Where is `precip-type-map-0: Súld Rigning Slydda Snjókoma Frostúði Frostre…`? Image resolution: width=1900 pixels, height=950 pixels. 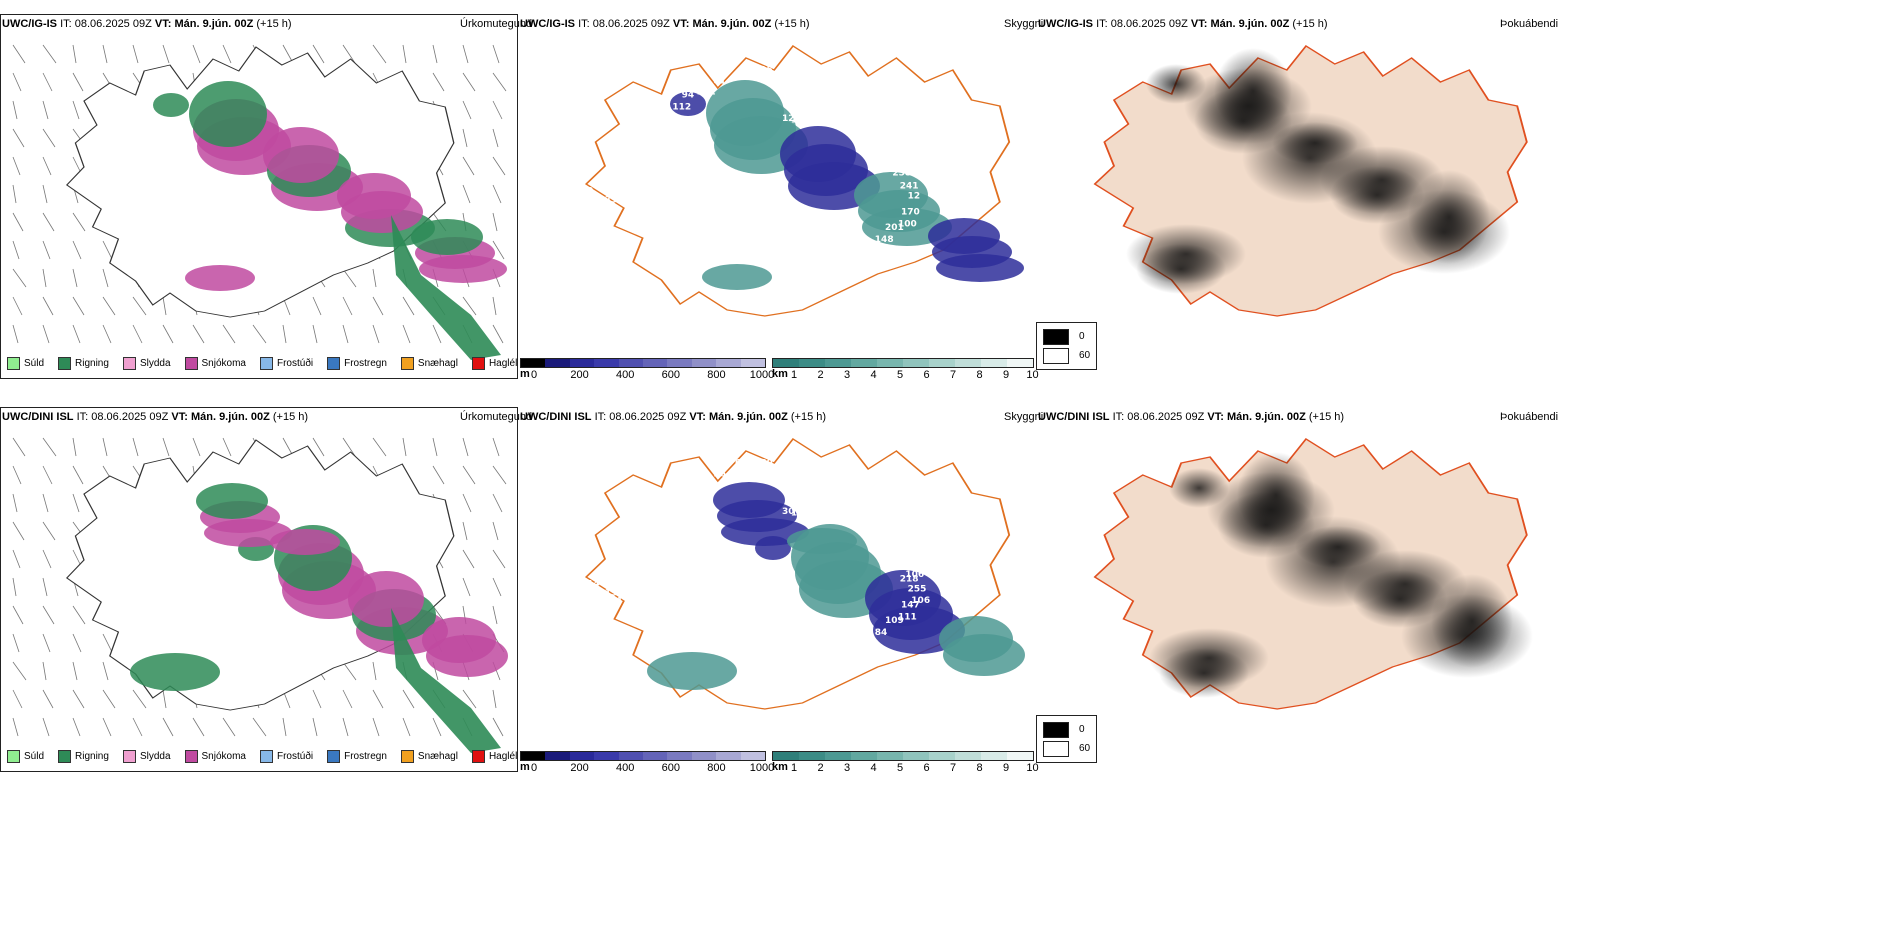
precip-type-map-0: Súld Rigning Slydda Snjókoma Frostúði Frostre… is located at coordinates (259, 196).